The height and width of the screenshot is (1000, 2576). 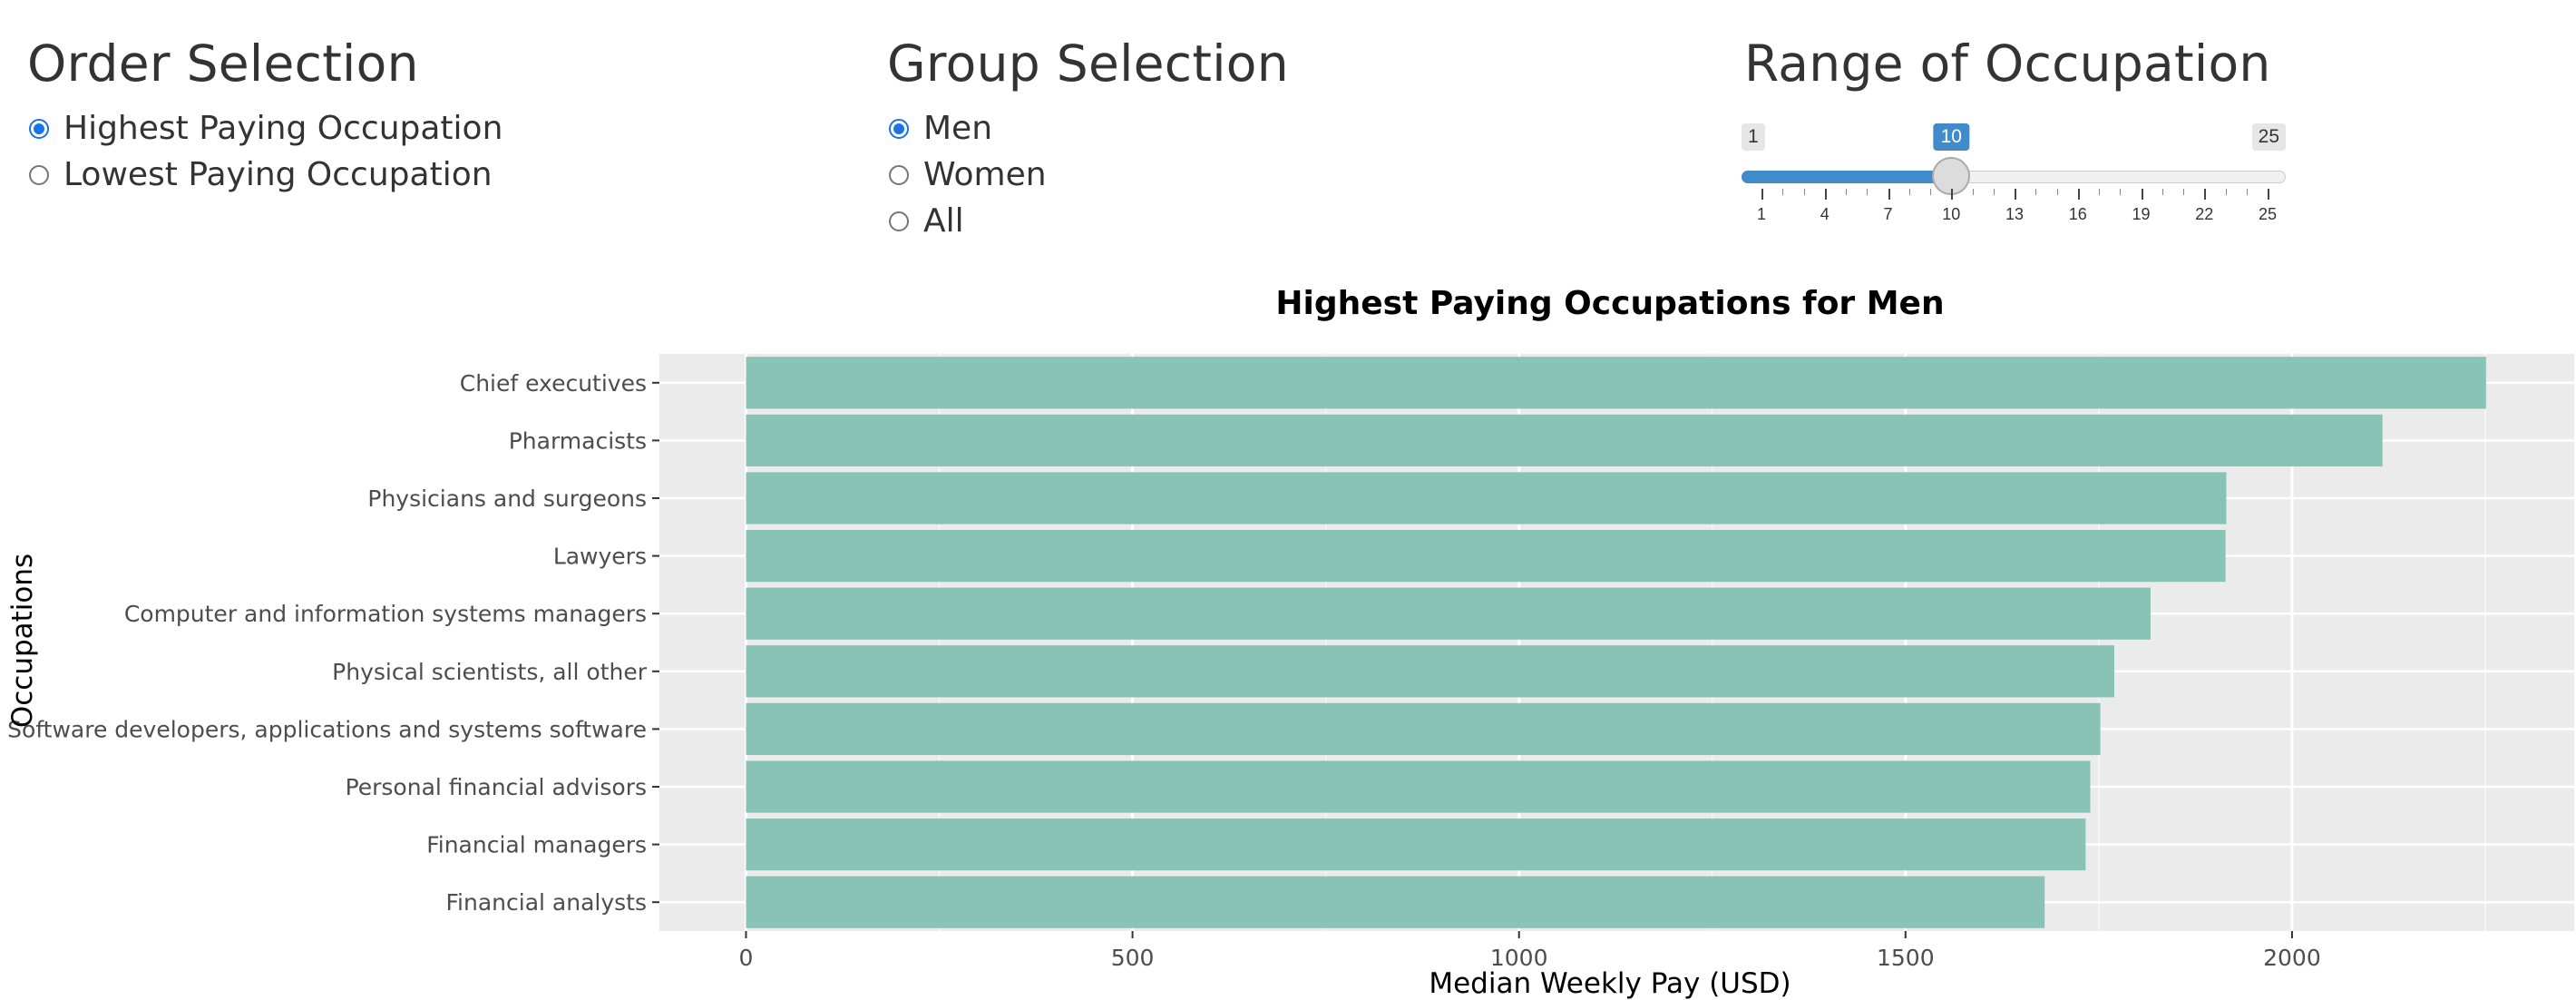 I want to click on radio-women-button, so click(x=899, y=174).